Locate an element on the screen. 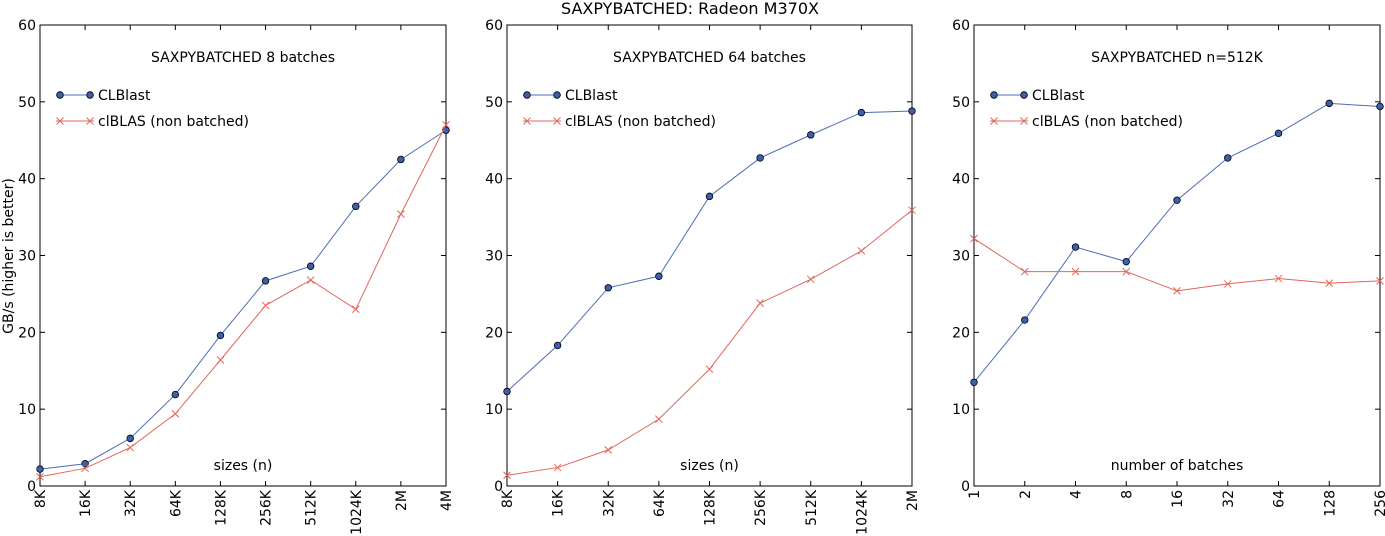  x-tick-label: 512K is located at coordinates (312, 507).